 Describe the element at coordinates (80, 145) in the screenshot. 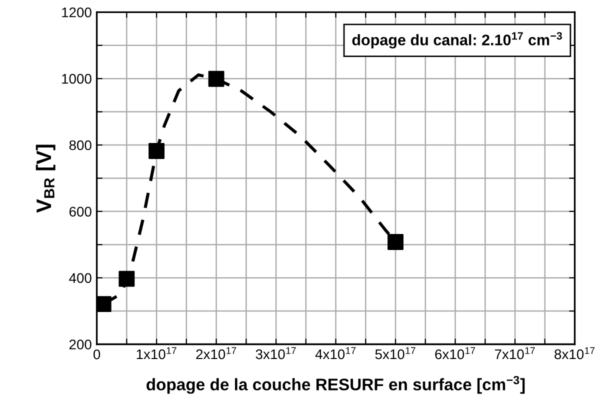

I see `y-tick-label: 800` at that location.